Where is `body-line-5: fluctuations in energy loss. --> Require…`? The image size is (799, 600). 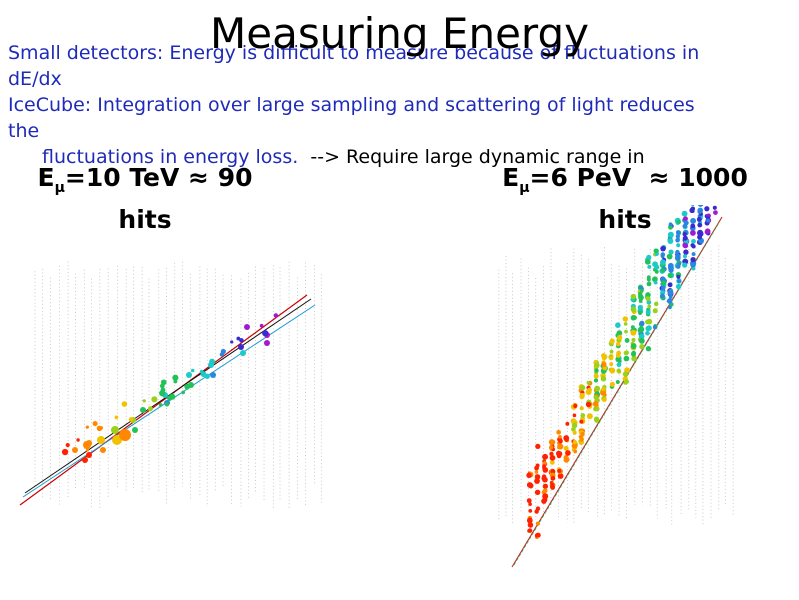 body-line-5: fluctuations in energy loss. --> Require… is located at coordinates (398, 157).